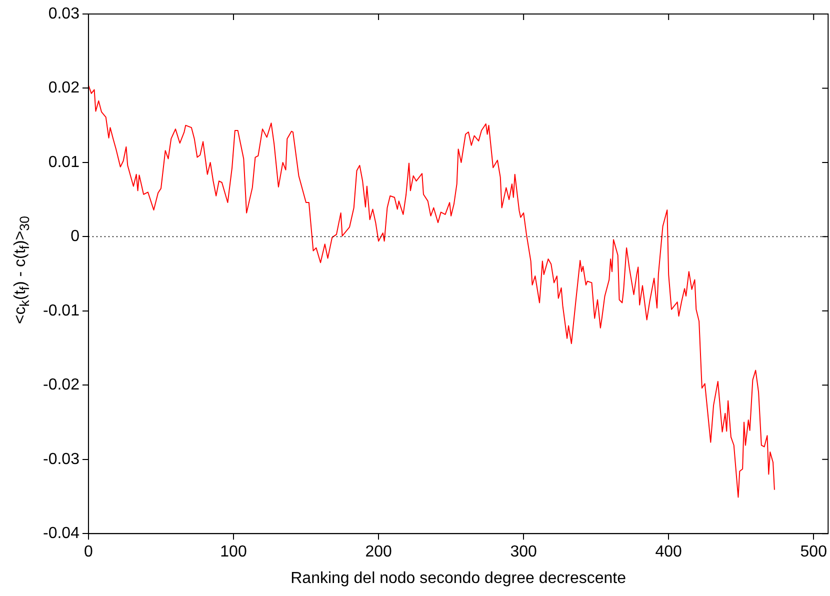 This screenshot has height=596, width=830. I want to click on x-tick-label: 0, so click(89, 552).